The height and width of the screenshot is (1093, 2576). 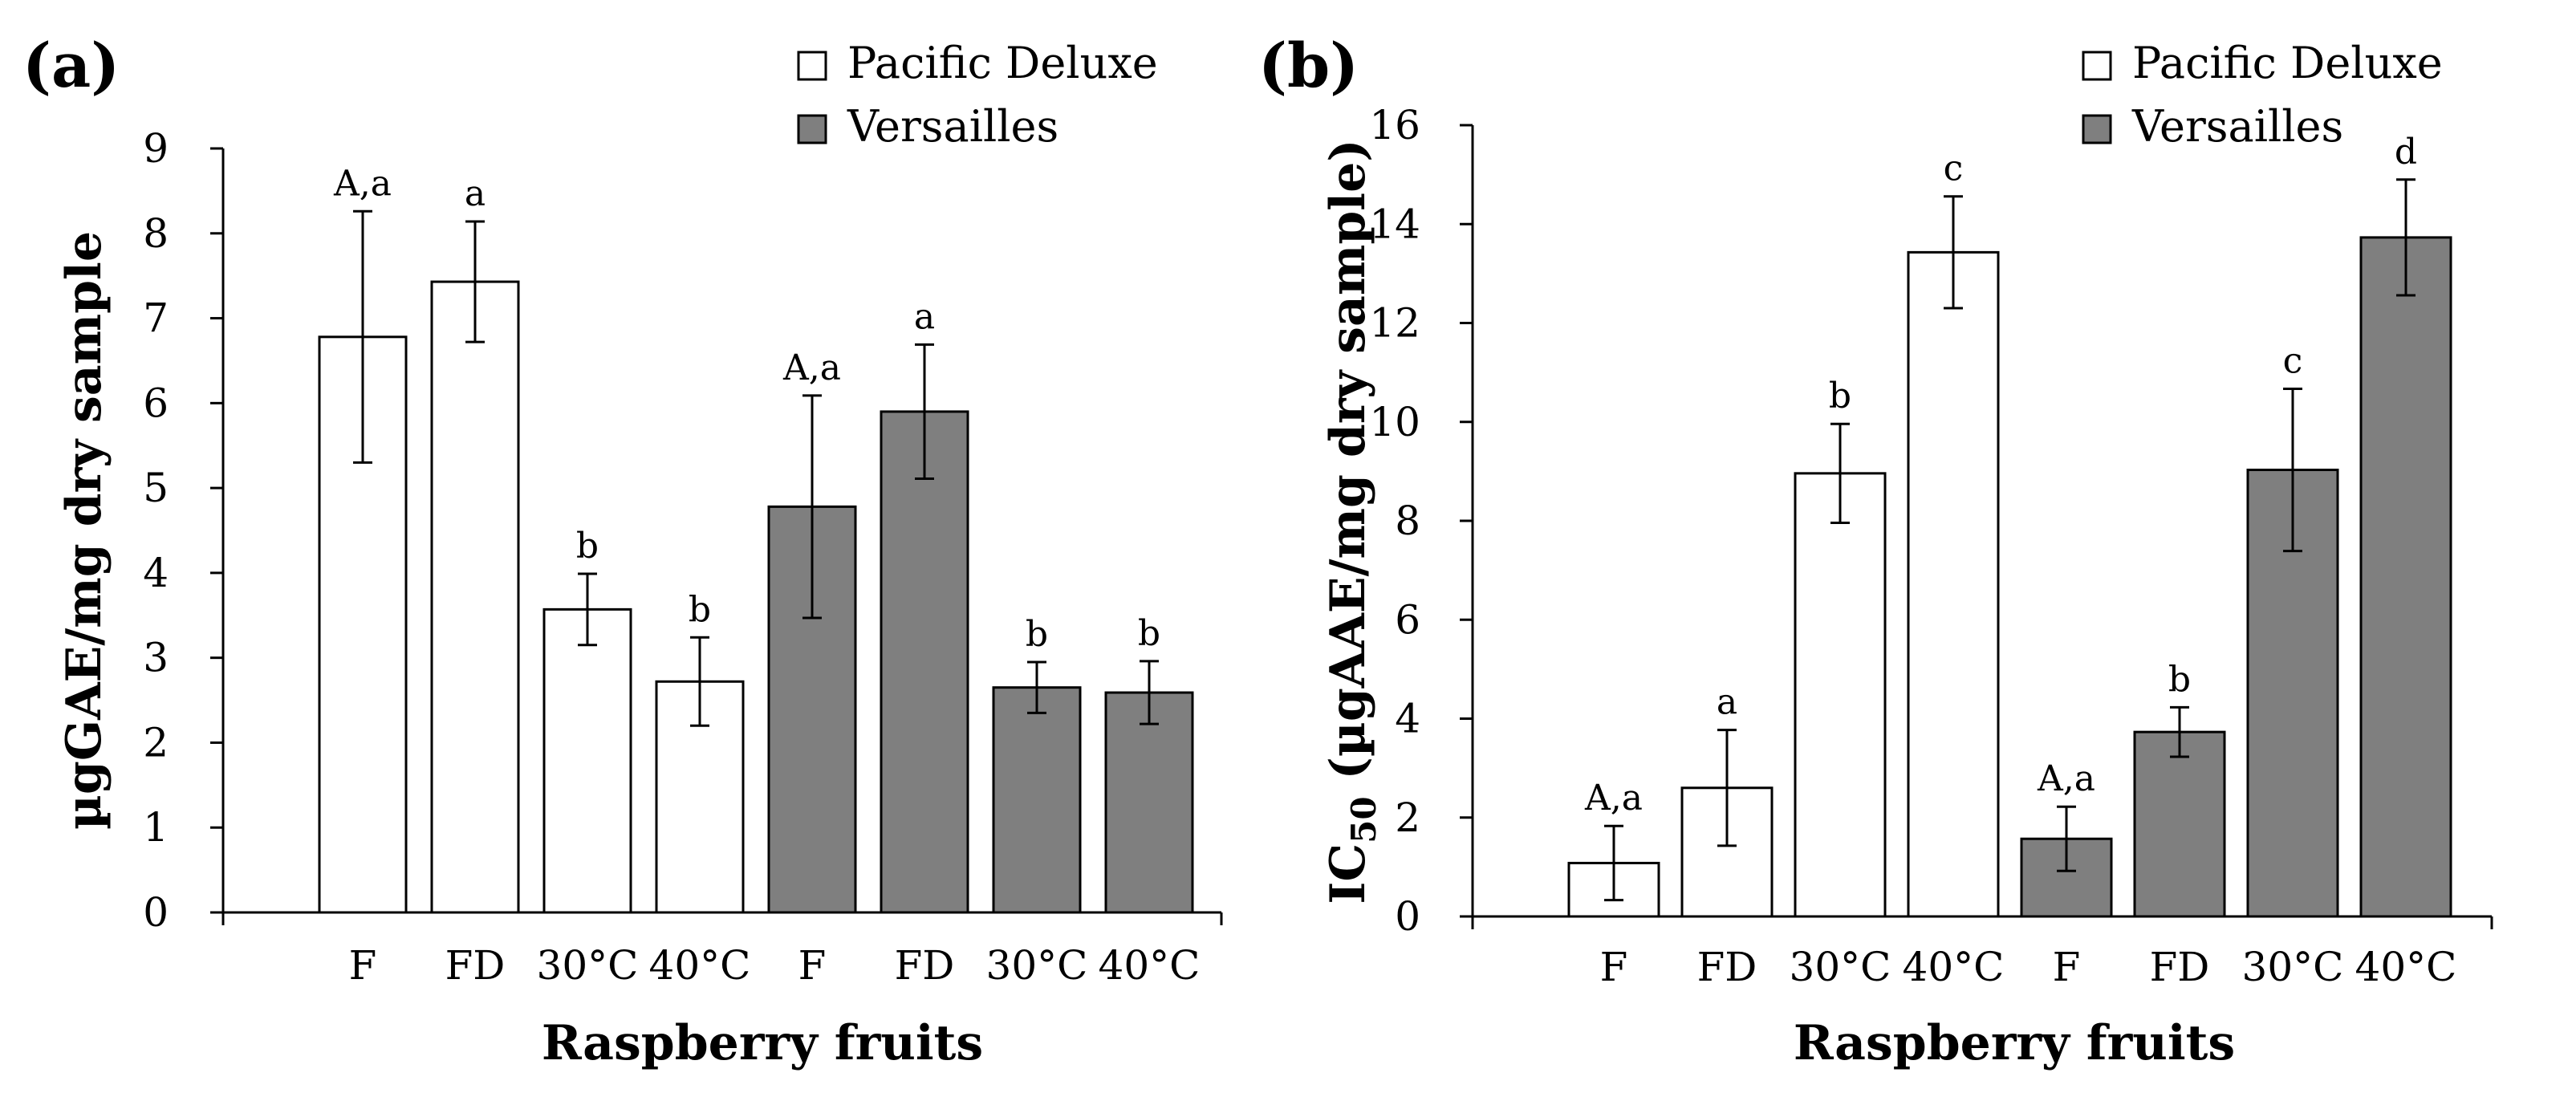 I want to click on panel-b-y-tick-label: 0, so click(x=1407, y=917).